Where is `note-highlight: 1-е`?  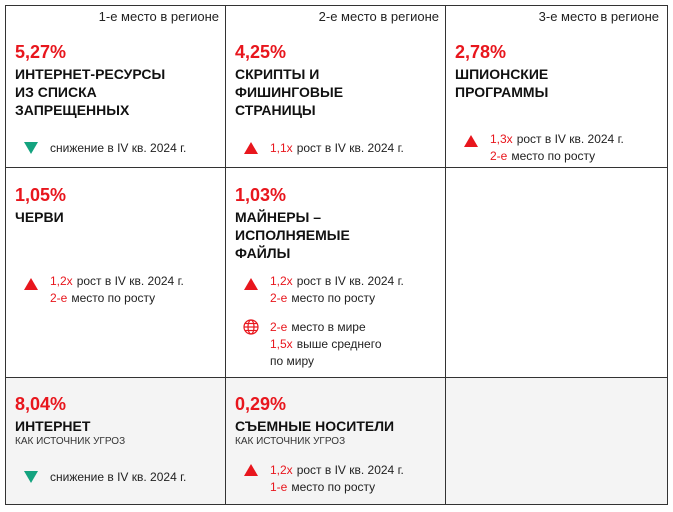 note-highlight: 1-е is located at coordinates (279, 487).